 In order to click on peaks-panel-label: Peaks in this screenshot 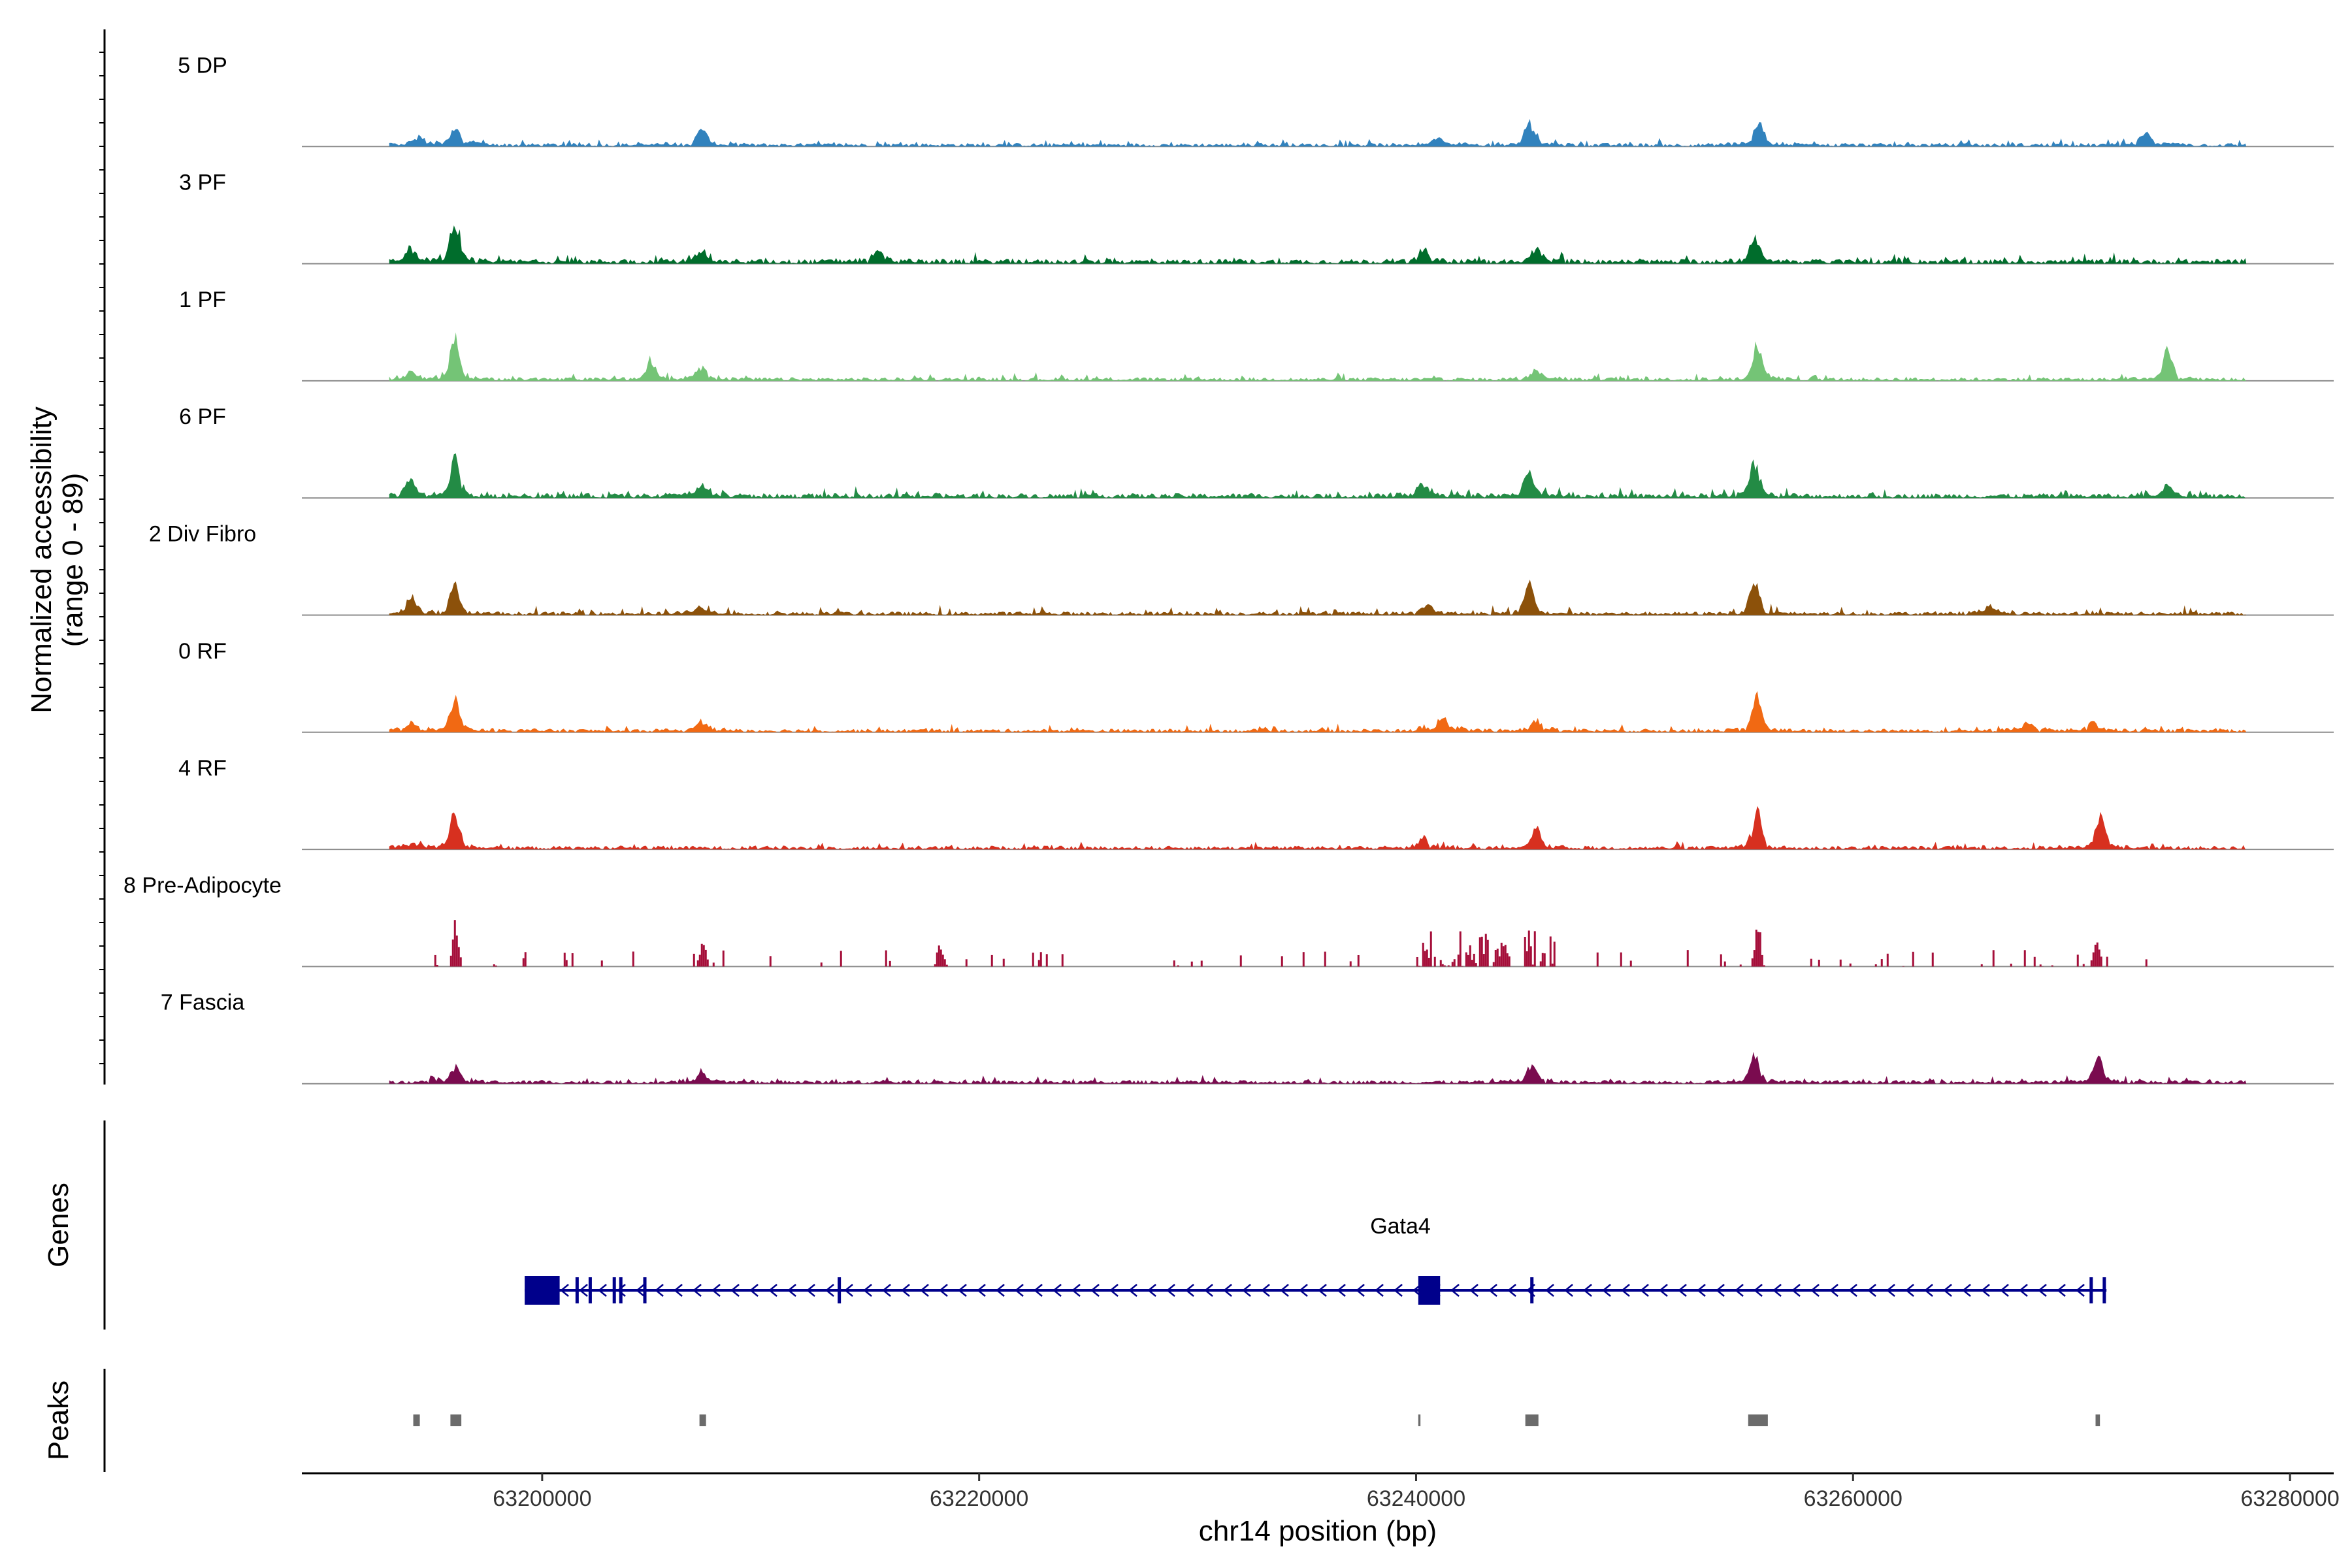, I will do `click(58, 1420)`.